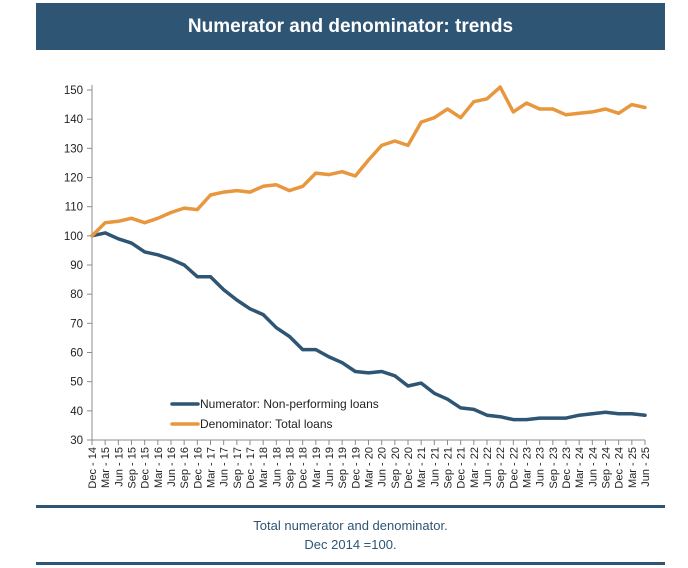 The height and width of the screenshot is (568, 688). What do you see at coordinates (343, 468) in the screenshot?
I see `x-tick-label: Sep - 19` at bounding box center [343, 468].